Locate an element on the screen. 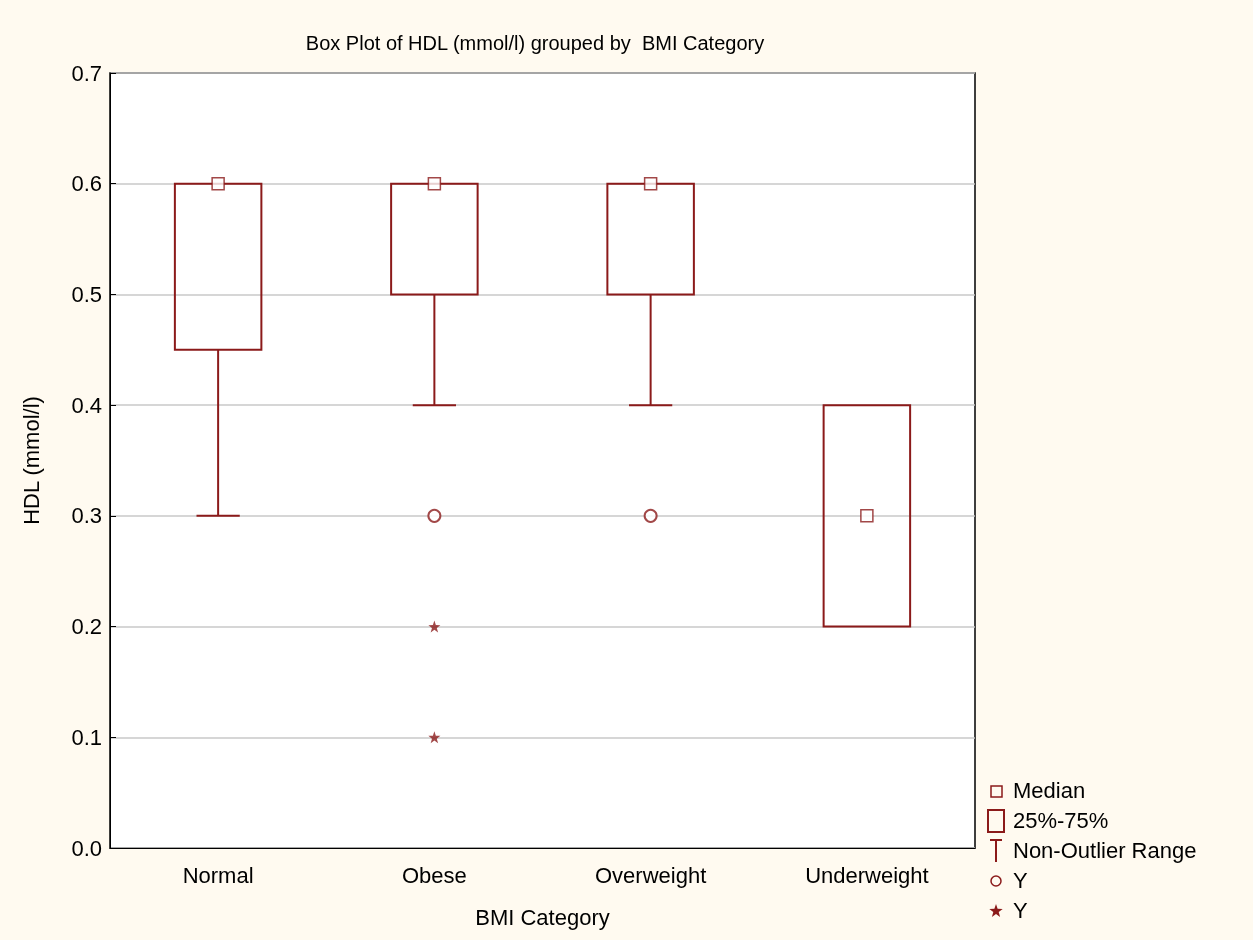 This screenshot has width=1253, height=940. x-tick-label: Normal is located at coordinates (218, 875).